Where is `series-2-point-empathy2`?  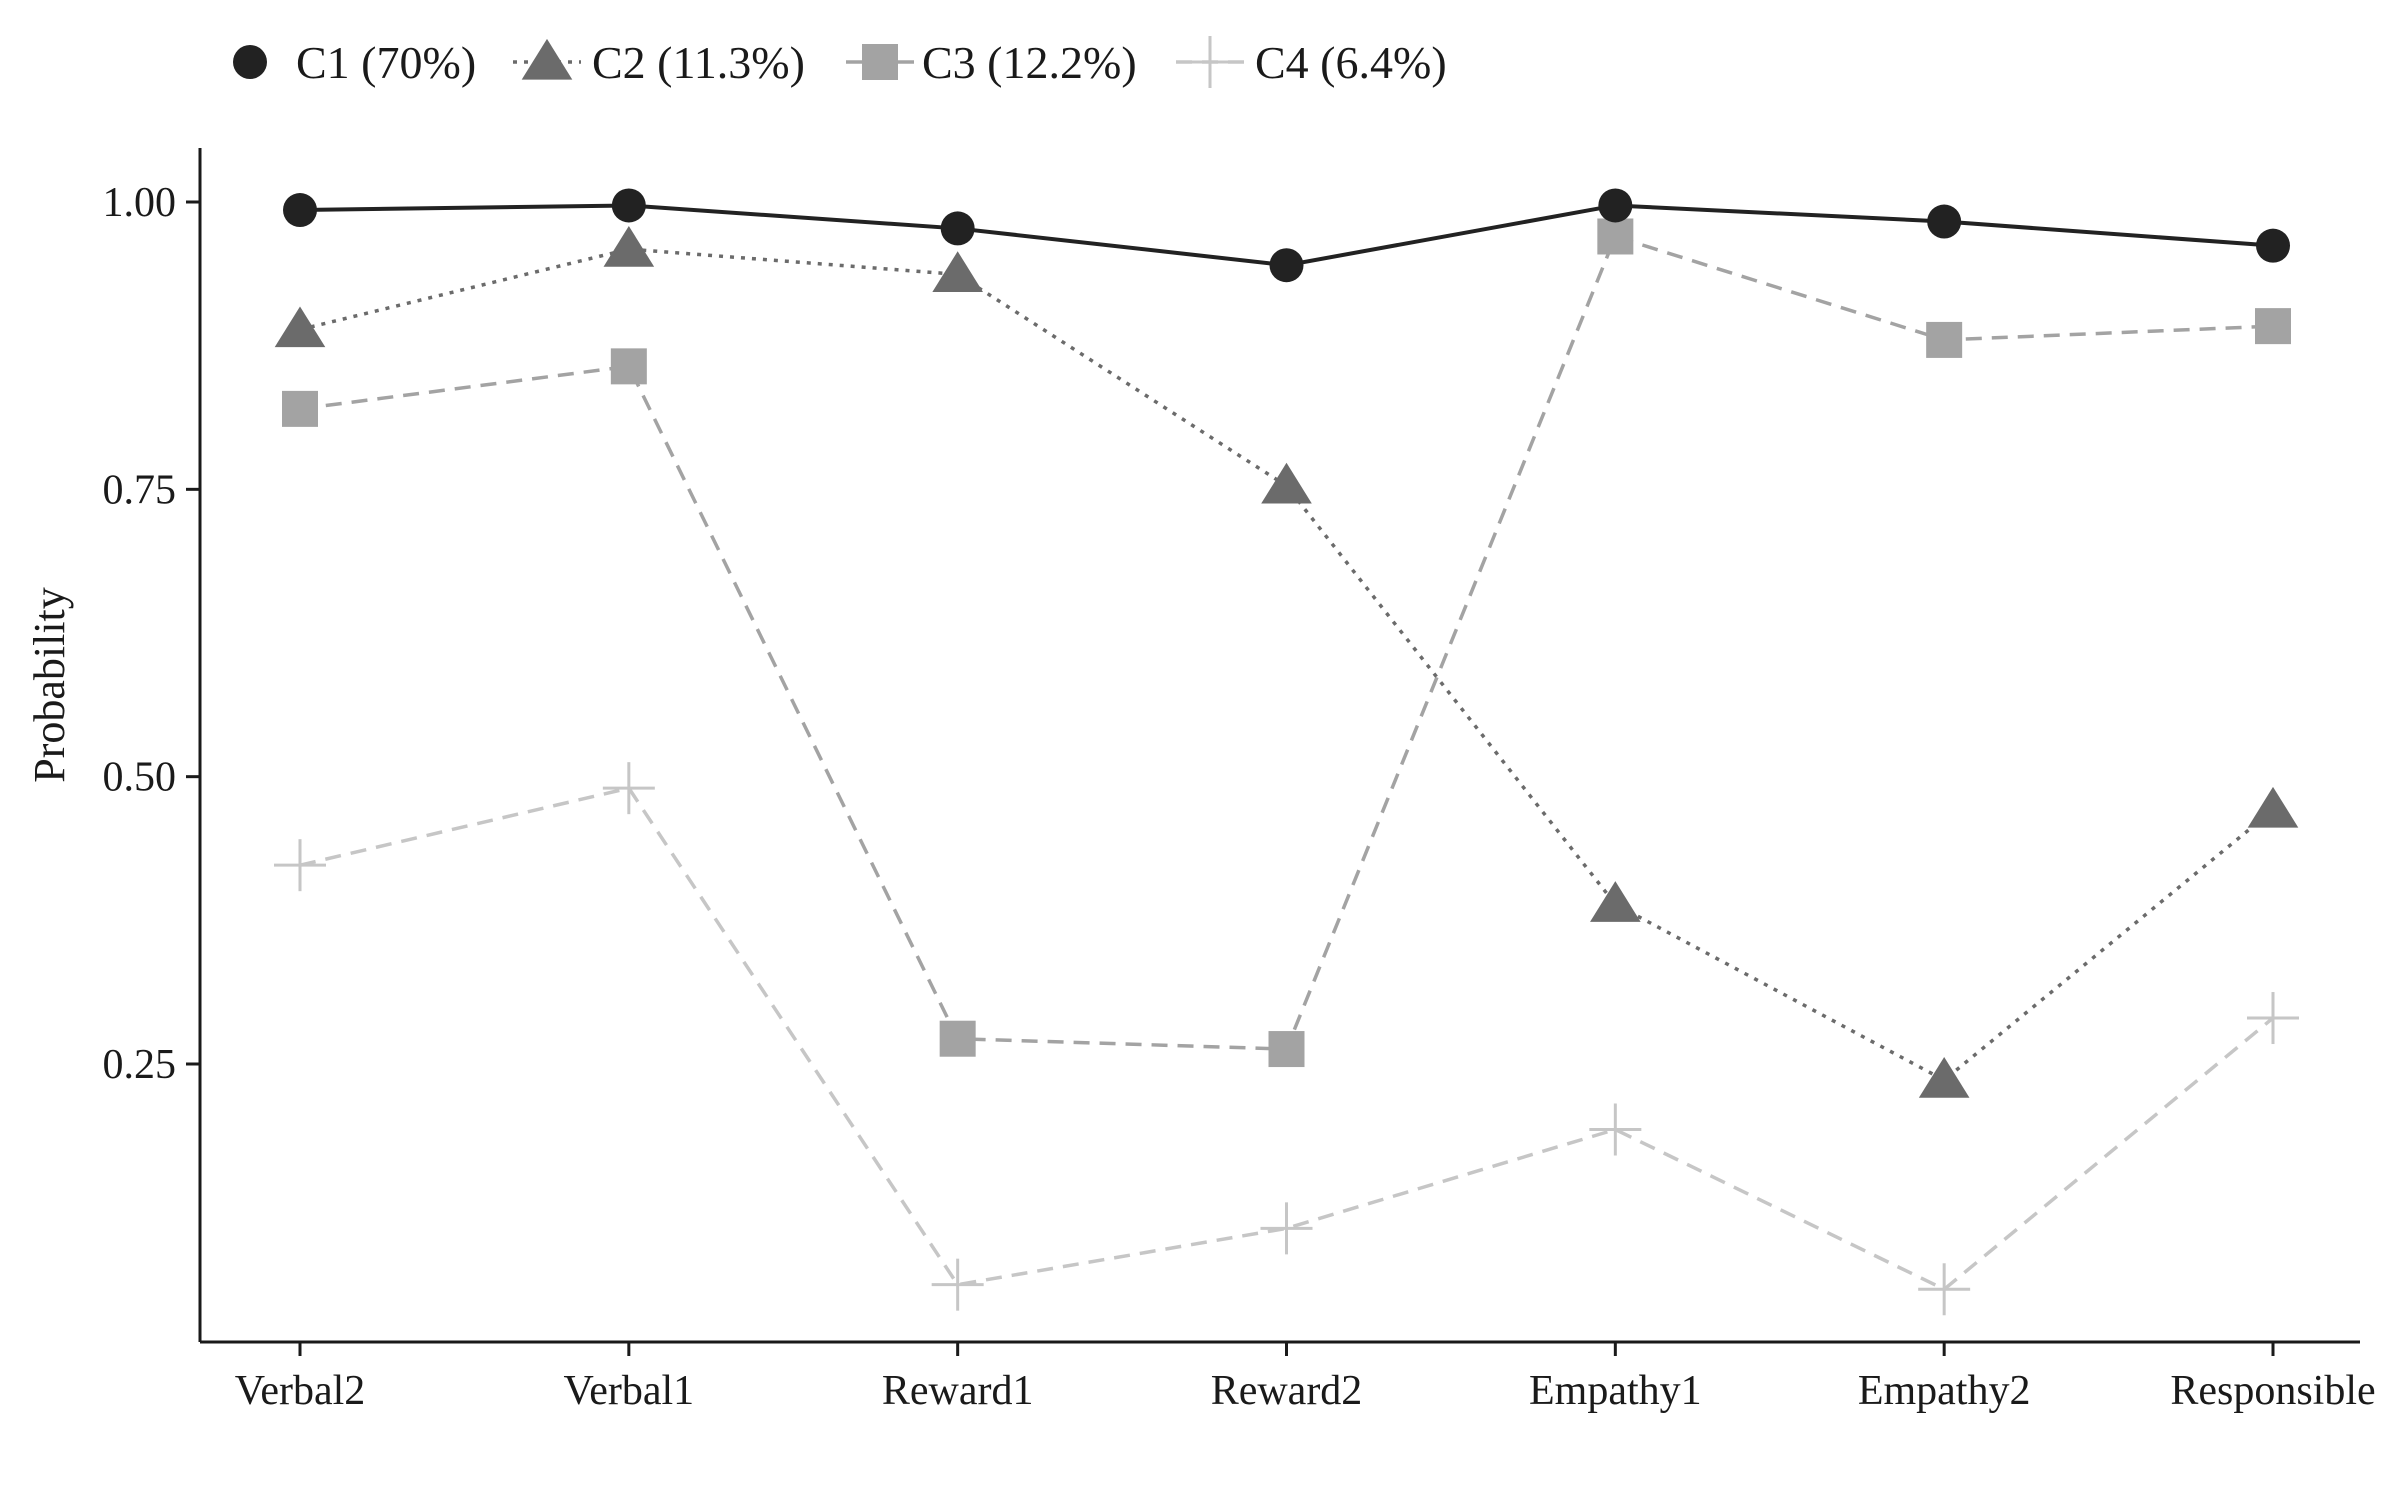
series-2-point-empathy2 is located at coordinates (1944, 1077).